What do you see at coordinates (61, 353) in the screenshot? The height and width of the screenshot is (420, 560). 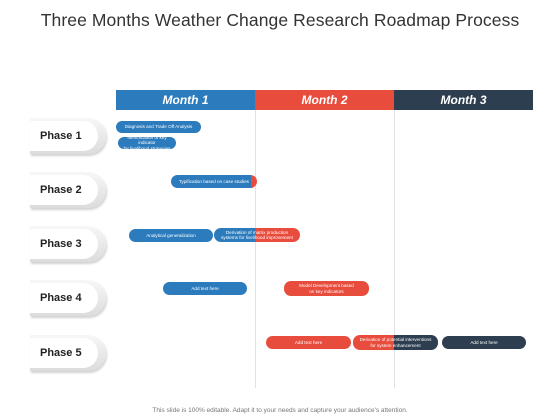 I see `phase-5-label: Phase 5` at bounding box center [61, 353].